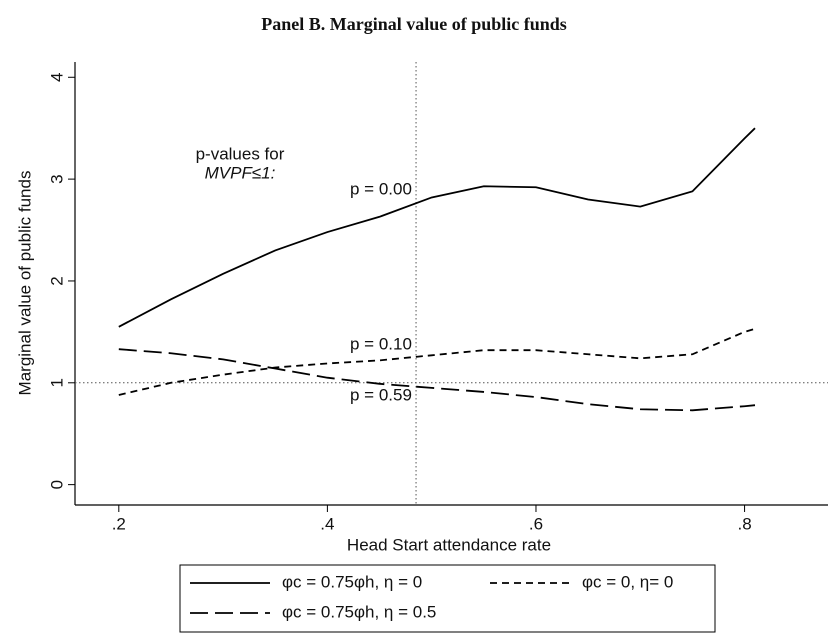 The image size is (828, 639). Describe the element at coordinates (414, 24) in the screenshot. I see `chart-title: Panel B. Marginal value of public funds` at that location.